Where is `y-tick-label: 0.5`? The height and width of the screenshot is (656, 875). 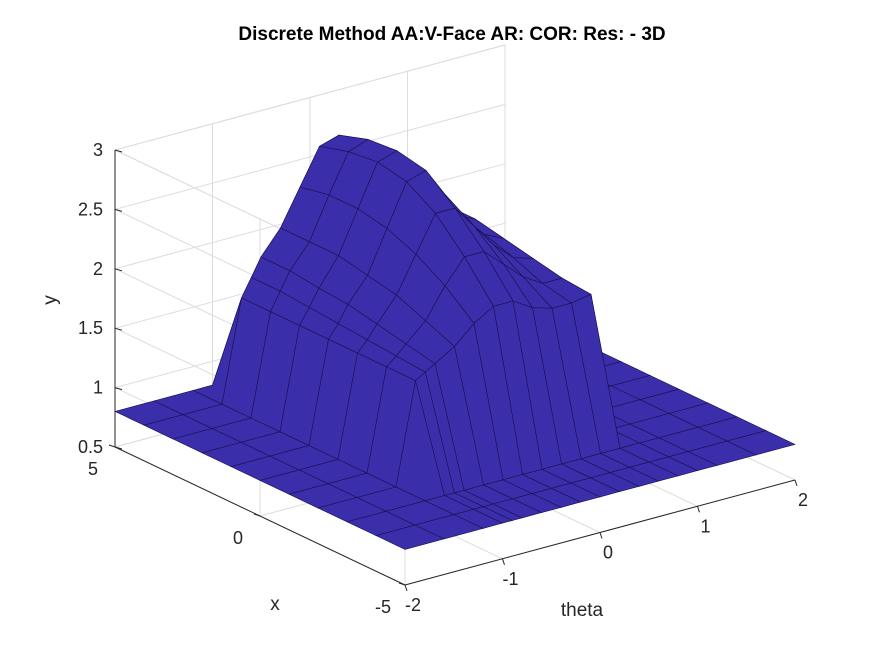
y-tick-label: 0.5 is located at coordinates (90, 447).